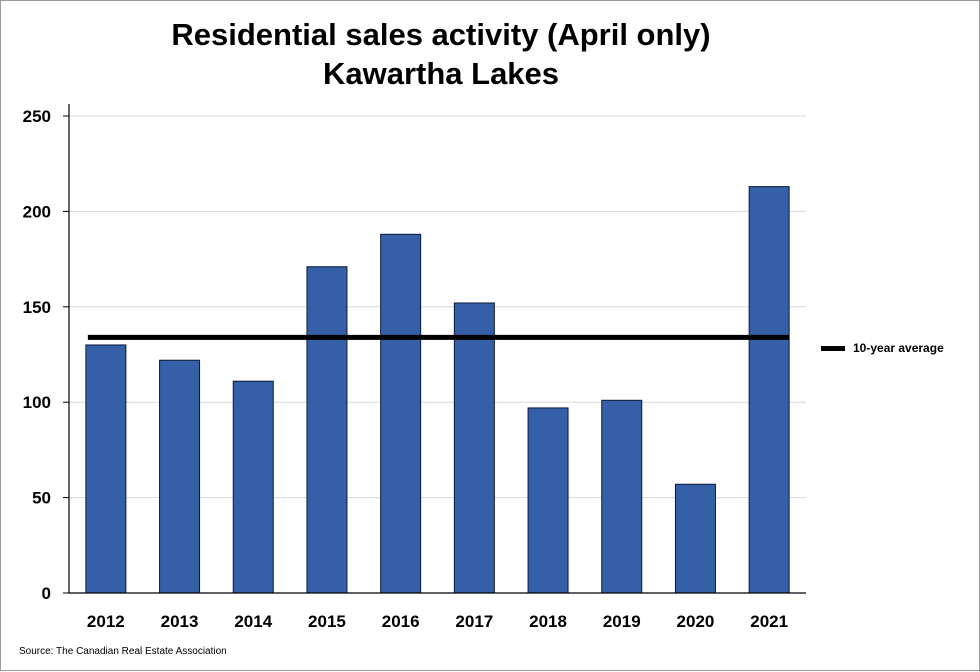 This screenshot has width=980, height=672. Describe the element at coordinates (253, 621) in the screenshot. I see `x-tick-label: 2014` at that location.